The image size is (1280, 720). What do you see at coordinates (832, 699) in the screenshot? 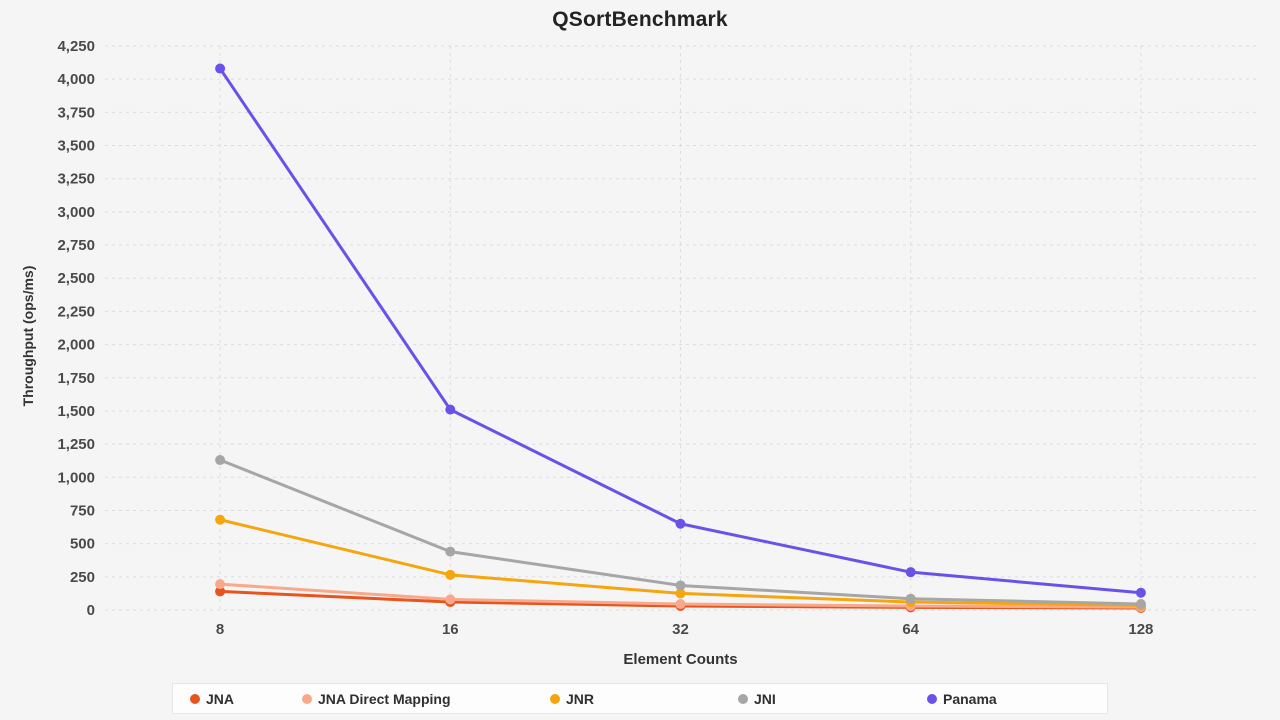
I see `legend-item-jni: JNI` at bounding box center [832, 699].